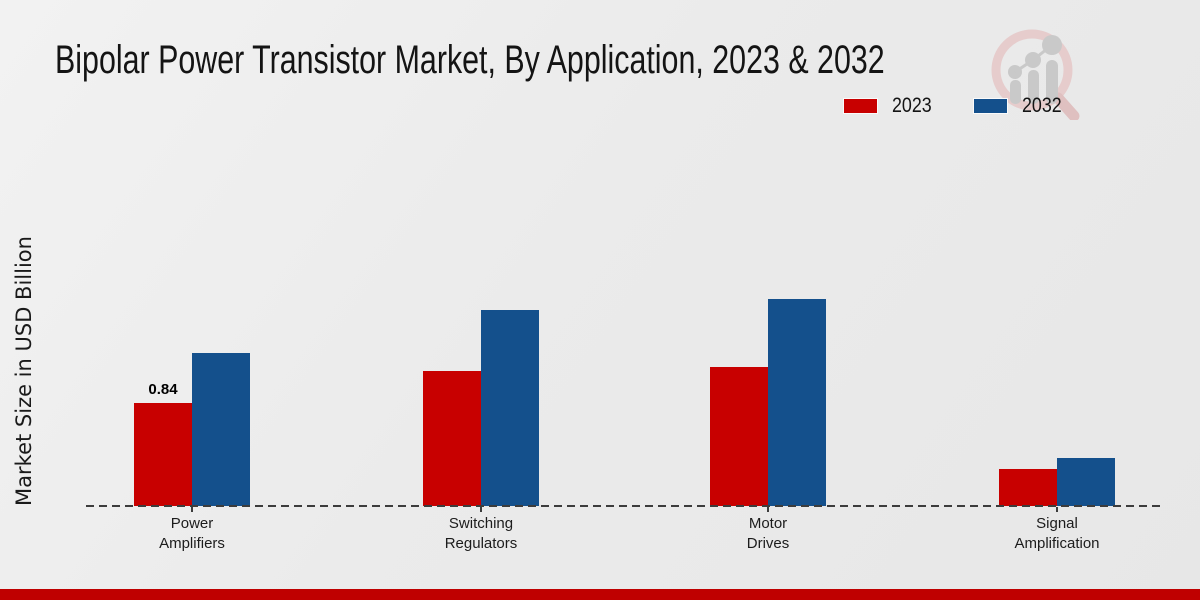 The width and height of the screenshot is (1200, 600). Describe the element at coordinates (192, 533) in the screenshot. I see `category-label-0: Power Amplifiers` at that location.